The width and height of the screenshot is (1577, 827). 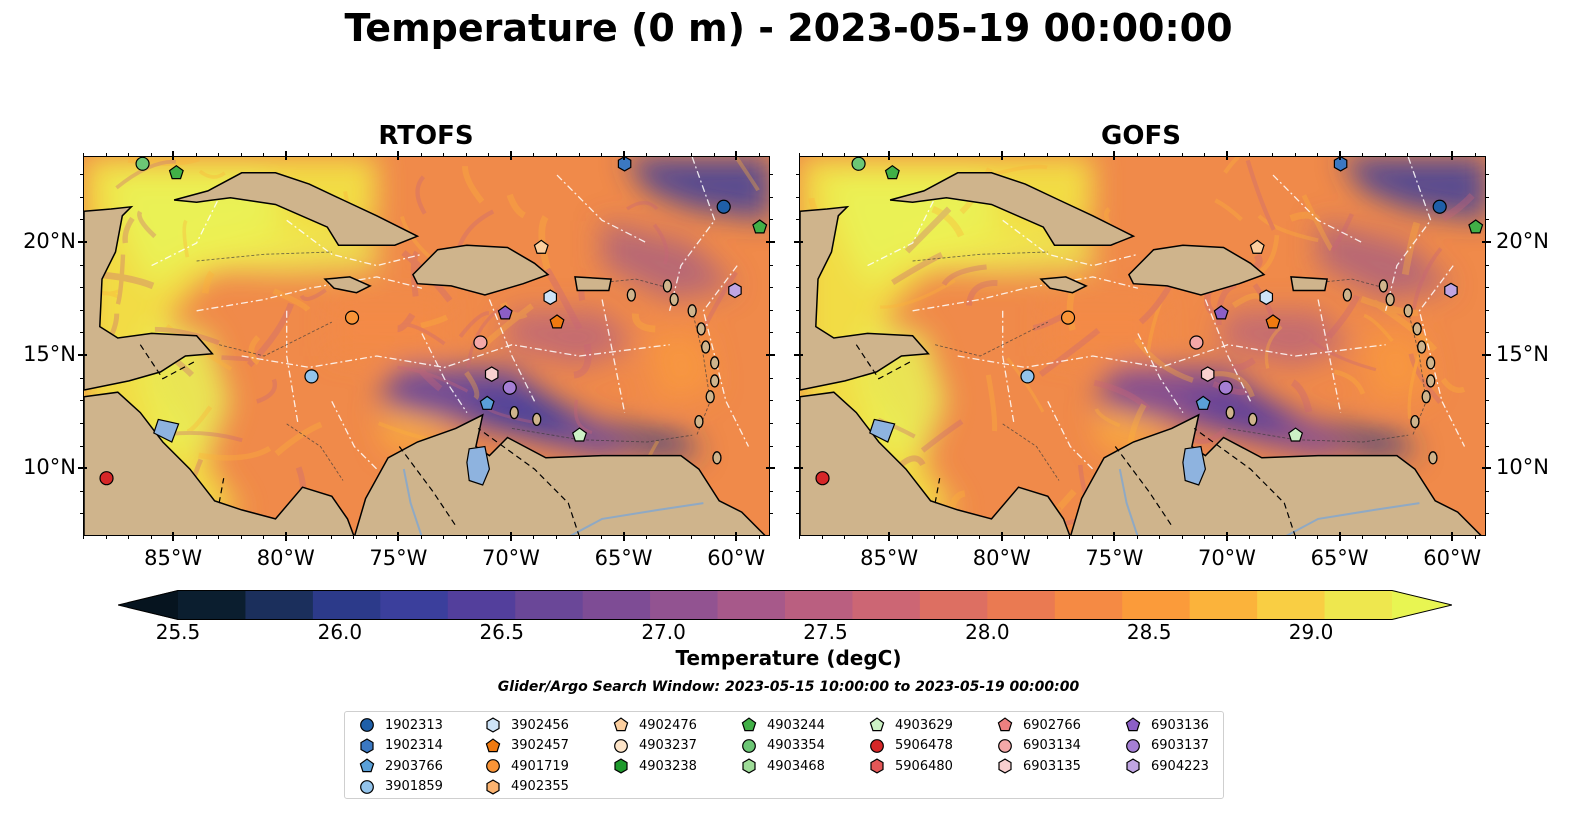 I want to click on figure-title: Temperature (0 m) - 2023-05-19 00:00:00, so click(x=788, y=28).